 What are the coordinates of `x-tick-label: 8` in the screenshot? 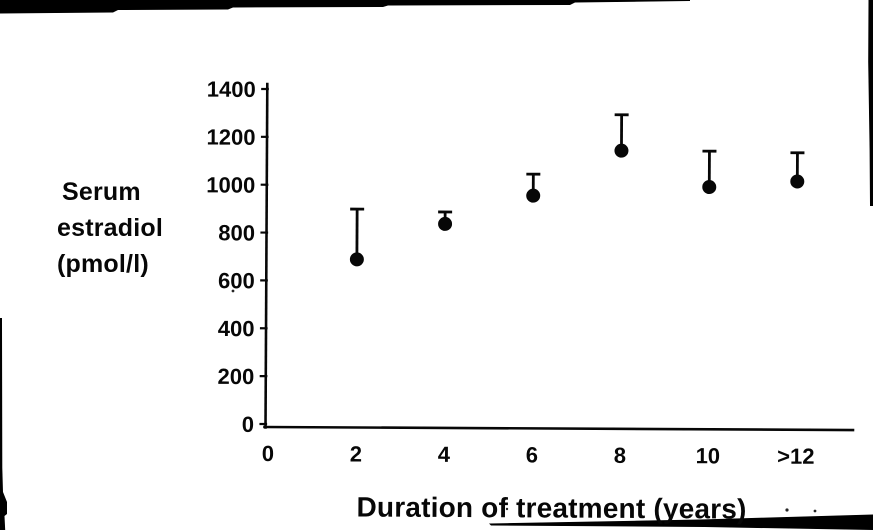 It's located at (620, 455).